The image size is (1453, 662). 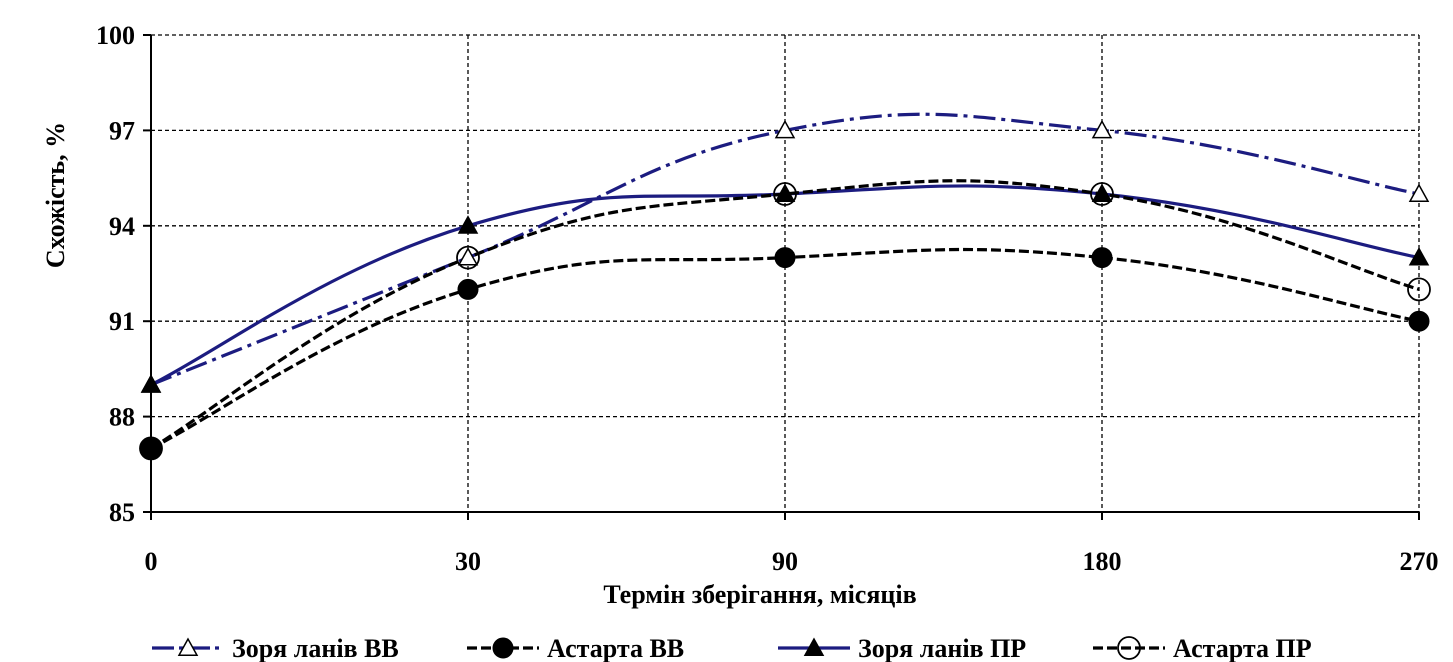 What do you see at coordinates (55, 195) in the screenshot?
I see `y-axis-title: Схожість, %` at bounding box center [55, 195].